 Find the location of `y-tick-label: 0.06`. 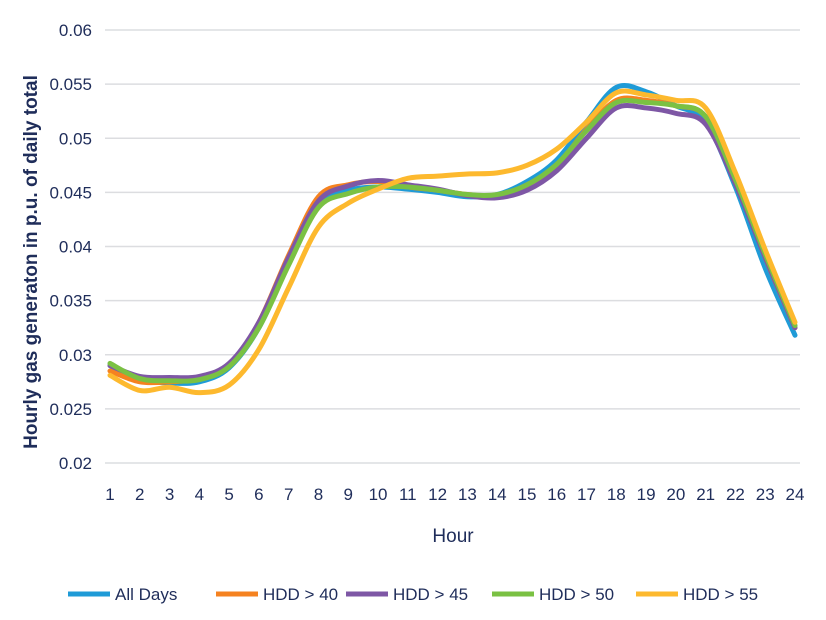

y-tick-label: 0.06 is located at coordinates (75, 30).